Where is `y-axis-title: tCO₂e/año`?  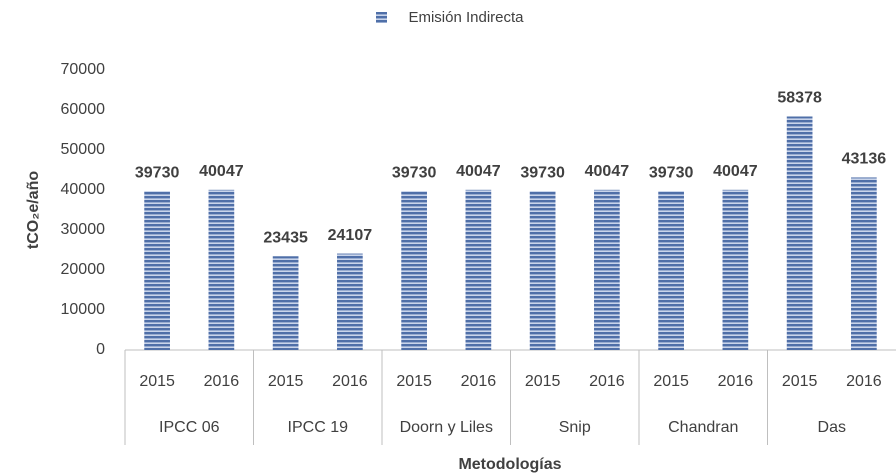 y-axis-title: tCO₂e/año is located at coordinates (33, 210).